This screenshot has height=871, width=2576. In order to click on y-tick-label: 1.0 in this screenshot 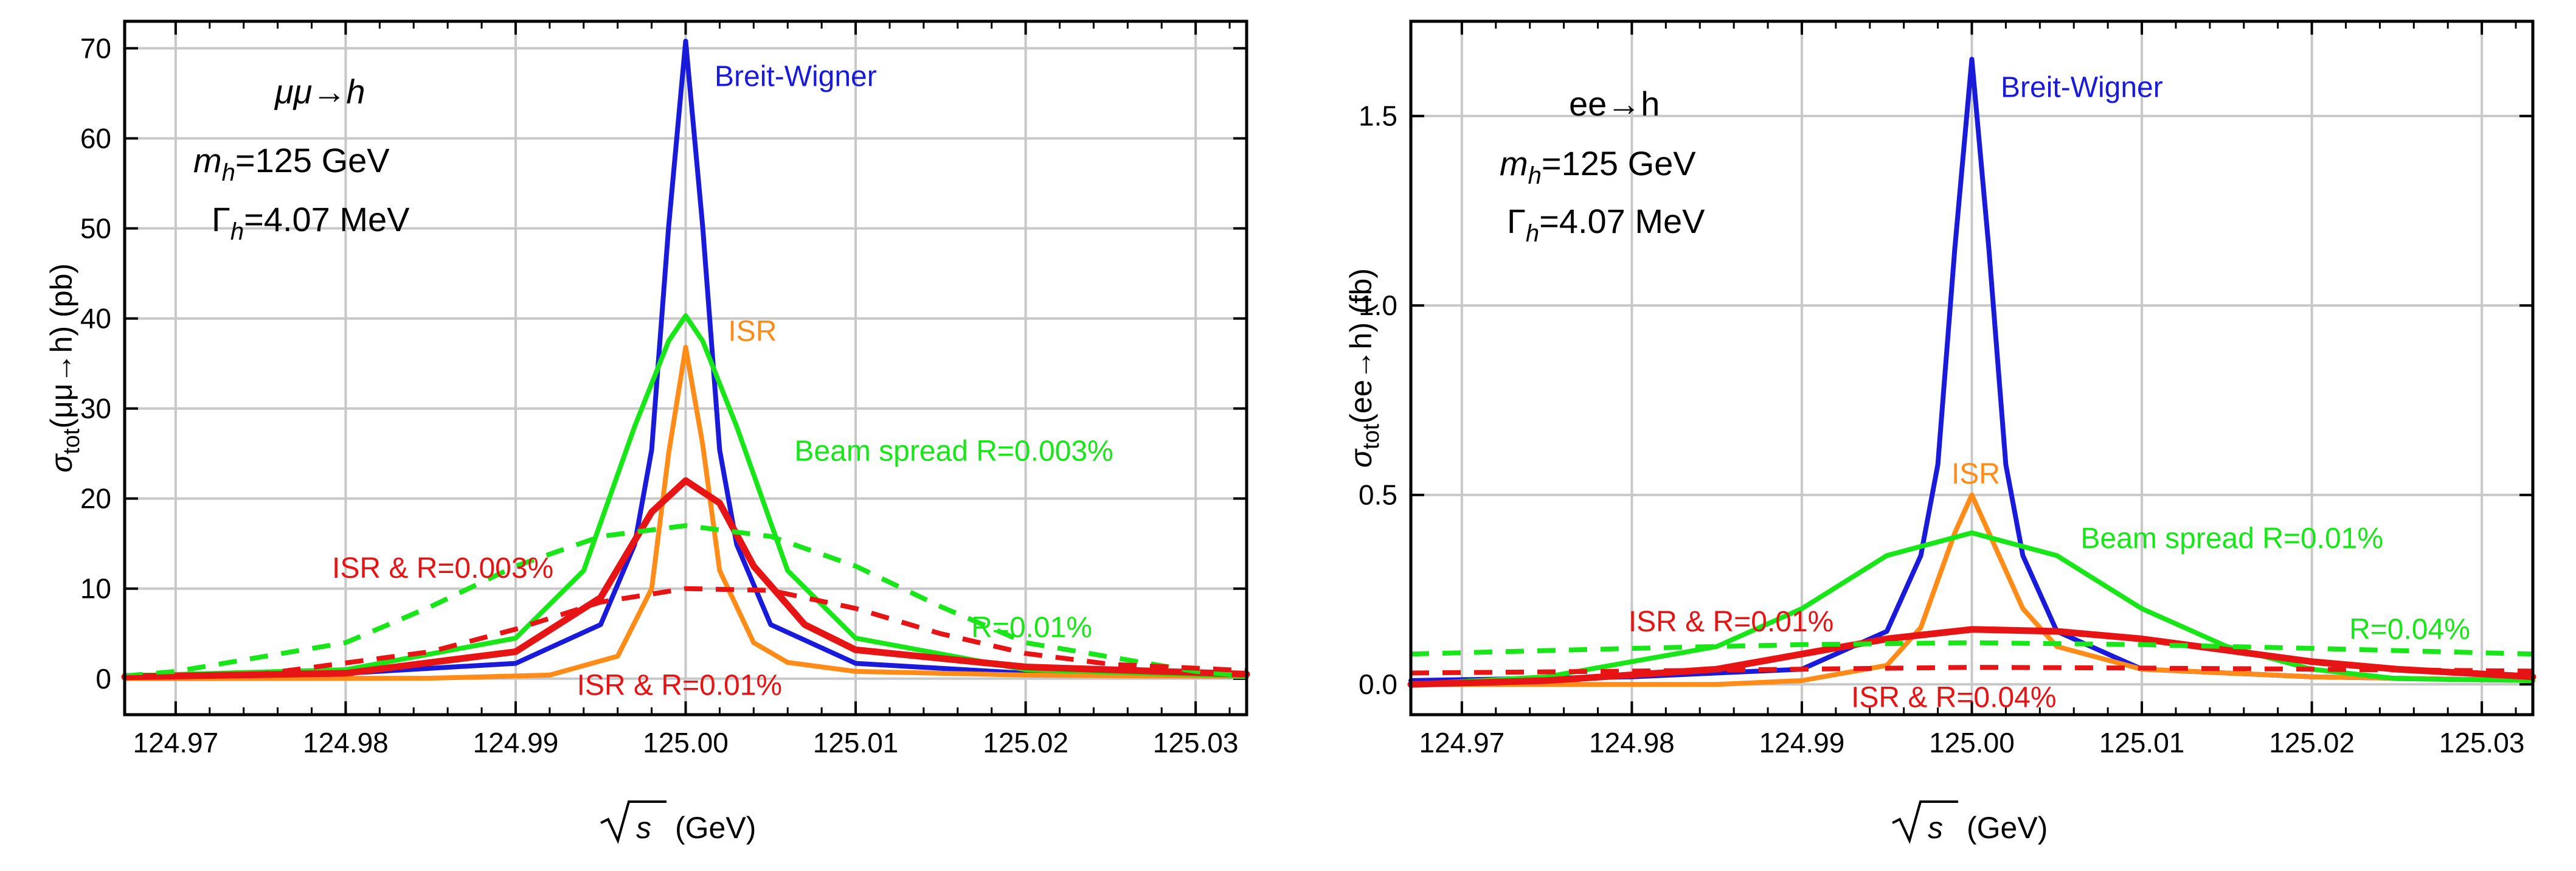, I will do `click(1378, 305)`.